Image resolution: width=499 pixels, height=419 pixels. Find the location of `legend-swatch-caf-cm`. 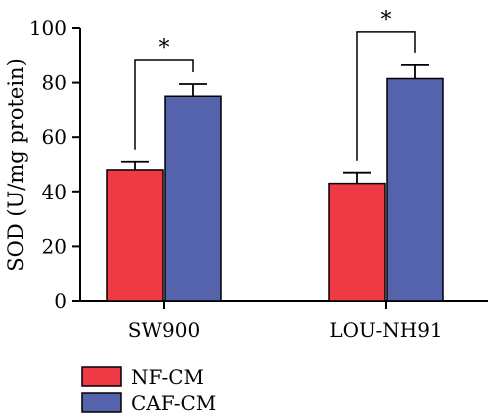

legend-swatch-caf-cm is located at coordinates (101, 402).